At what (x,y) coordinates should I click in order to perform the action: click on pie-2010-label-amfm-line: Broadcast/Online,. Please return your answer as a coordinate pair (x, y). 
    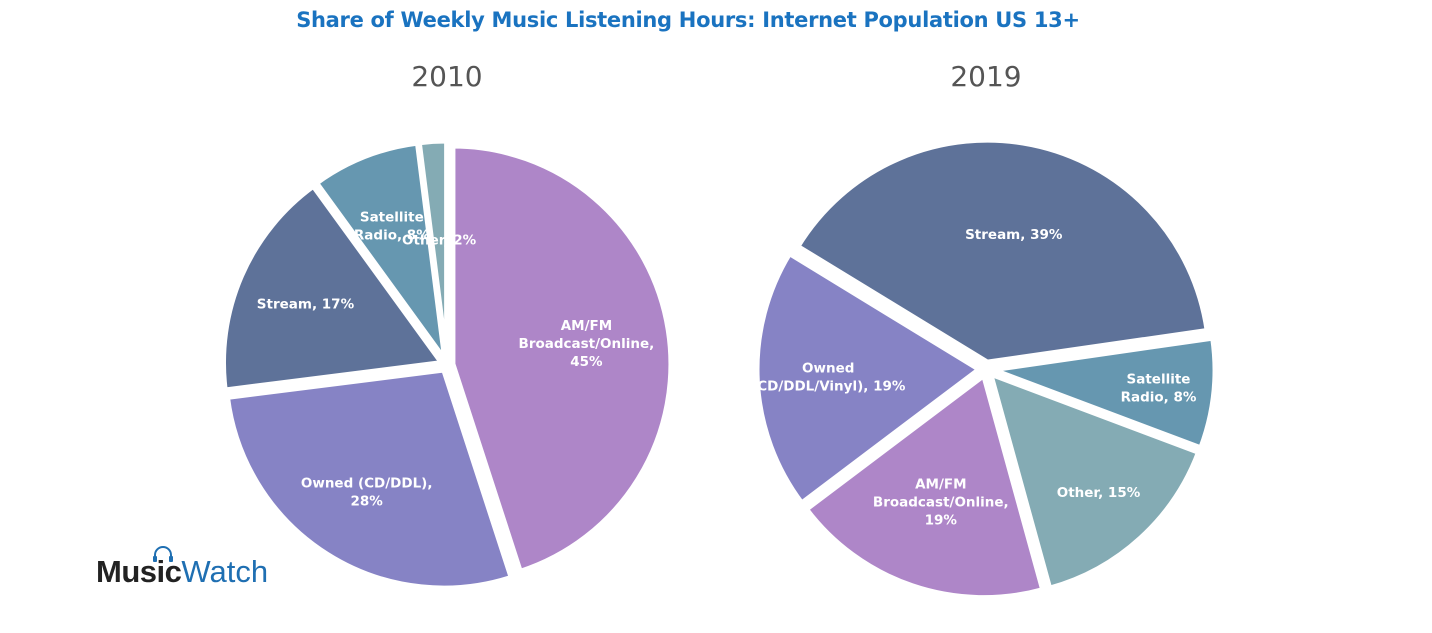
    Looking at the image, I should click on (587, 344).